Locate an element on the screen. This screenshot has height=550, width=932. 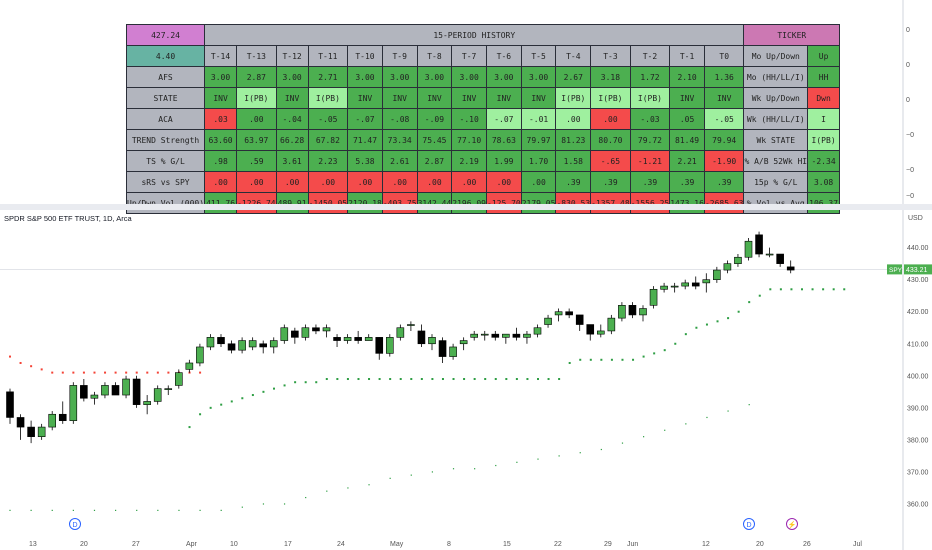
right-value: Up is located at coordinates (824, 56).